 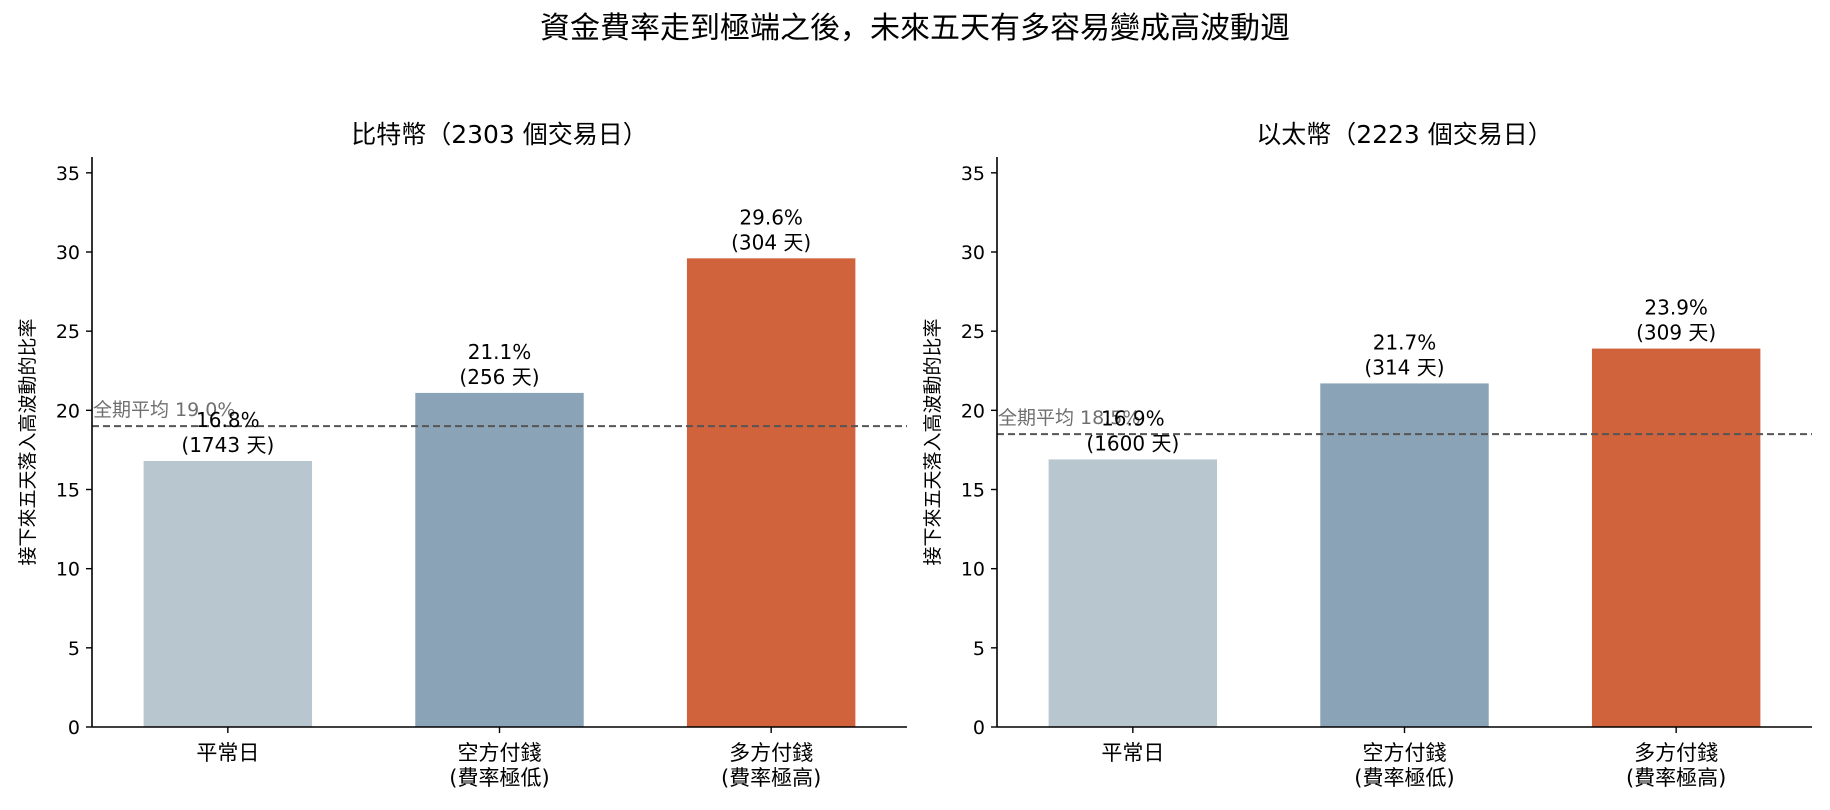 I want to click on data-label-days: (1743 天), so click(x=227, y=445).